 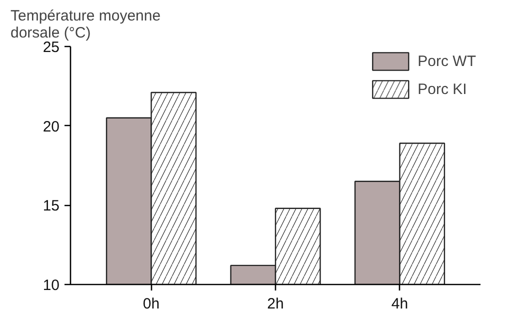 What do you see at coordinates (85, 25) in the screenshot?
I see `y-axis-title: Température moyenne dorsale (°C)` at bounding box center [85, 25].